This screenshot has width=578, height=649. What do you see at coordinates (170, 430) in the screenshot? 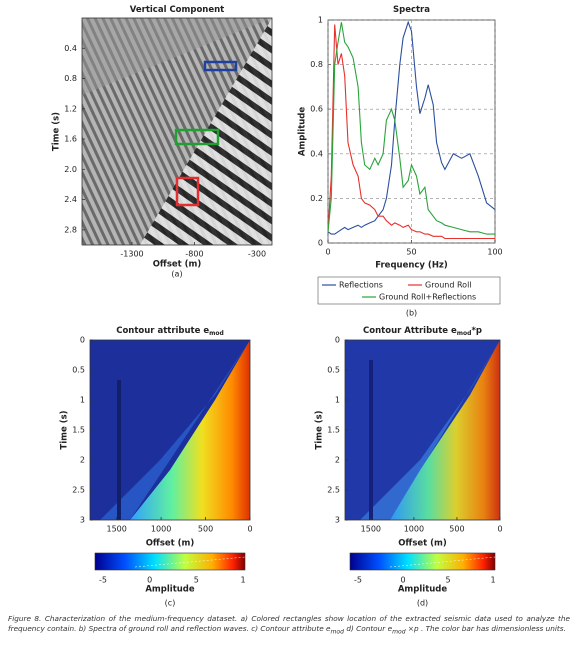
I see `contour-image-c` at bounding box center [170, 430].